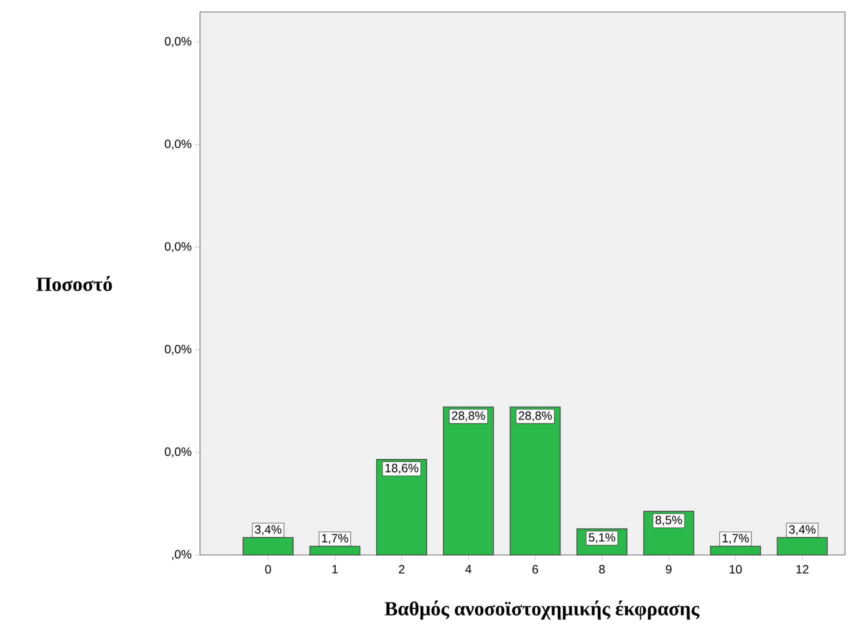 Image resolution: width=854 pixels, height=626 pixels. I want to click on data-label: 8,5%, so click(669, 521).